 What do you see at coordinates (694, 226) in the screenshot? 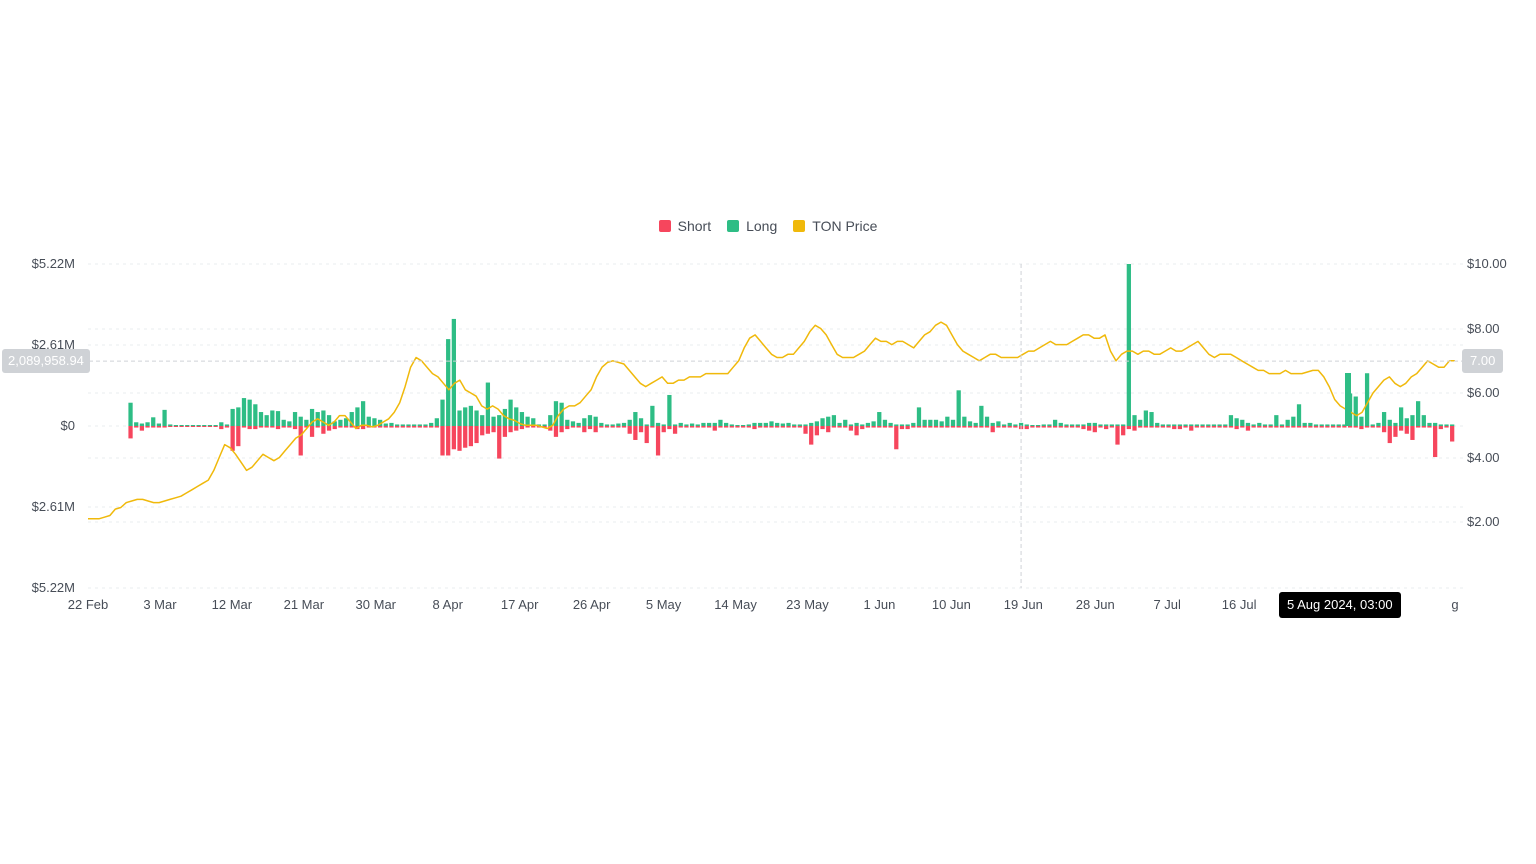
I see `legend-short-label: Short` at bounding box center [694, 226].